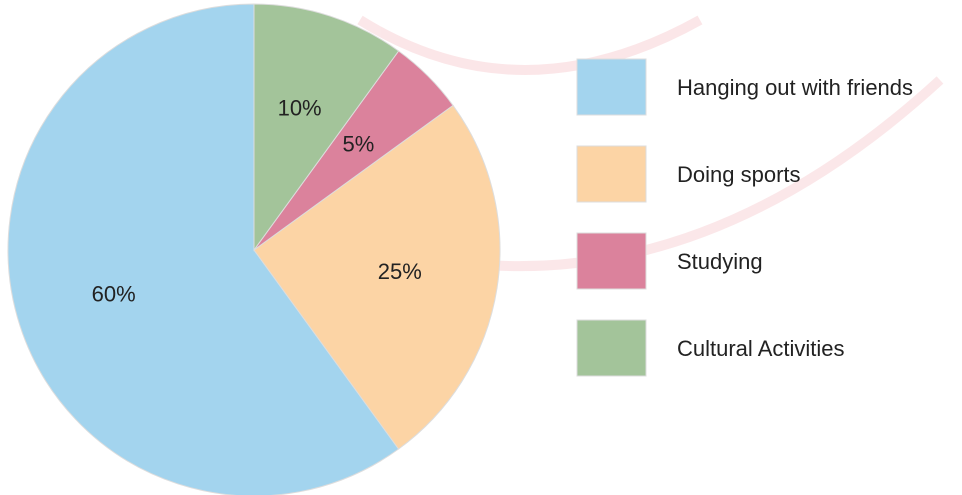  What do you see at coordinates (114, 293) in the screenshot?
I see `slice-label: 60%` at bounding box center [114, 293].